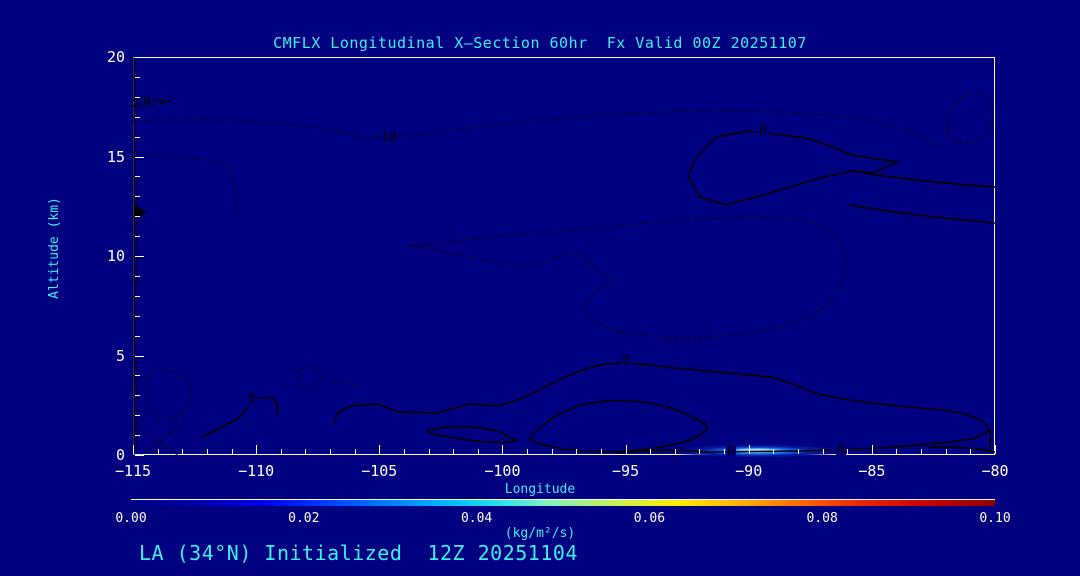 The image size is (1080, 576). What do you see at coordinates (872, 471) in the screenshot?
I see `x-tick-label: −85` at bounding box center [872, 471].